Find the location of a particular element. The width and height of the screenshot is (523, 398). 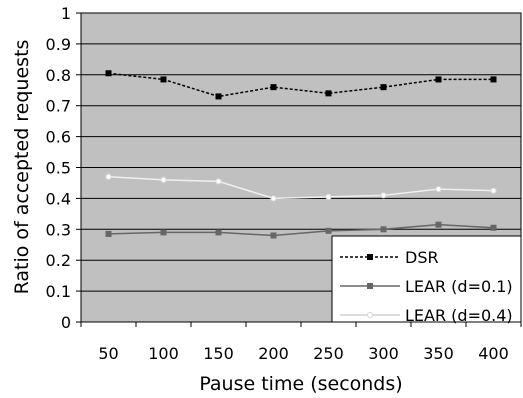

y-axis-ticks: 0 0.1 0.2 0.3 0.4 0.5 0.6 0.7 0.8 0.9 1 is located at coordinates (63, 168).